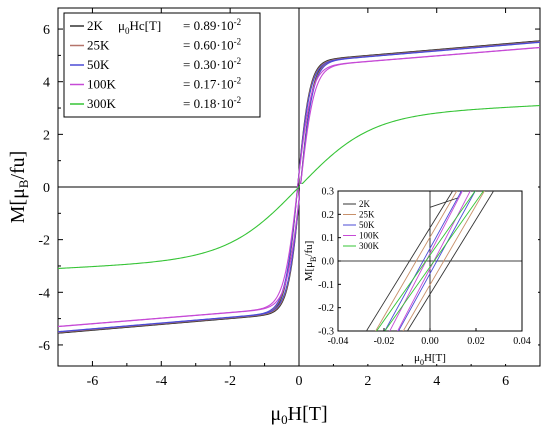 The width and height of the screenshot is (550, 432). What do you see at coordinates (369, 236) in the screenshot?
I see `inset-legend-label-100K: 100K` at bounding box center [369, 236].